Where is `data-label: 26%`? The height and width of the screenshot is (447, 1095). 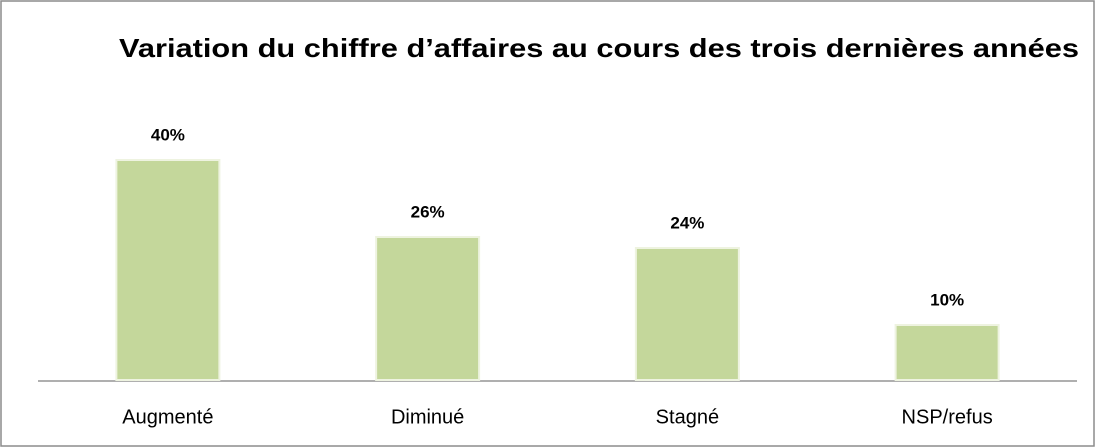
data-label: 26% is located at coordinates (428, 211).